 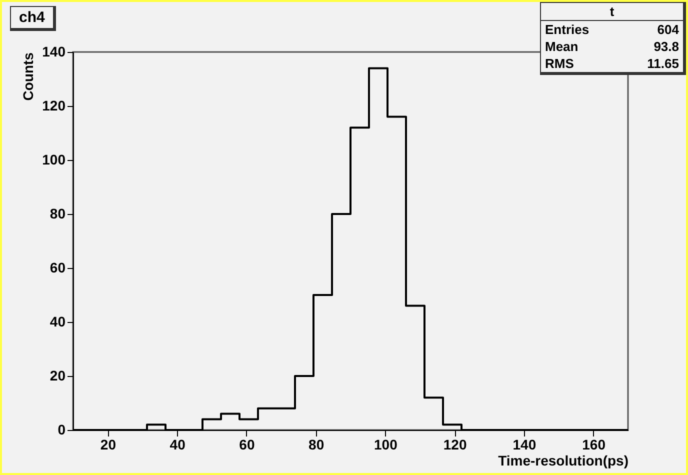 What do you see at coordinates (559, 63) in the screenshot?
I see `annotation: RMS` at bounding box center [559, 63].